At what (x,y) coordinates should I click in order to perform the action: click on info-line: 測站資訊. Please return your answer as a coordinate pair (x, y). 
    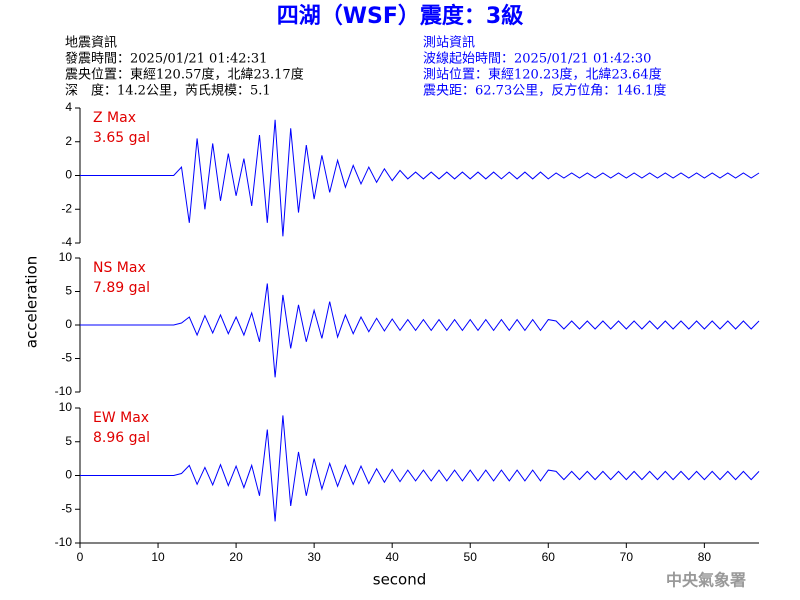
    Looking at the image, I should click on (449, 43).